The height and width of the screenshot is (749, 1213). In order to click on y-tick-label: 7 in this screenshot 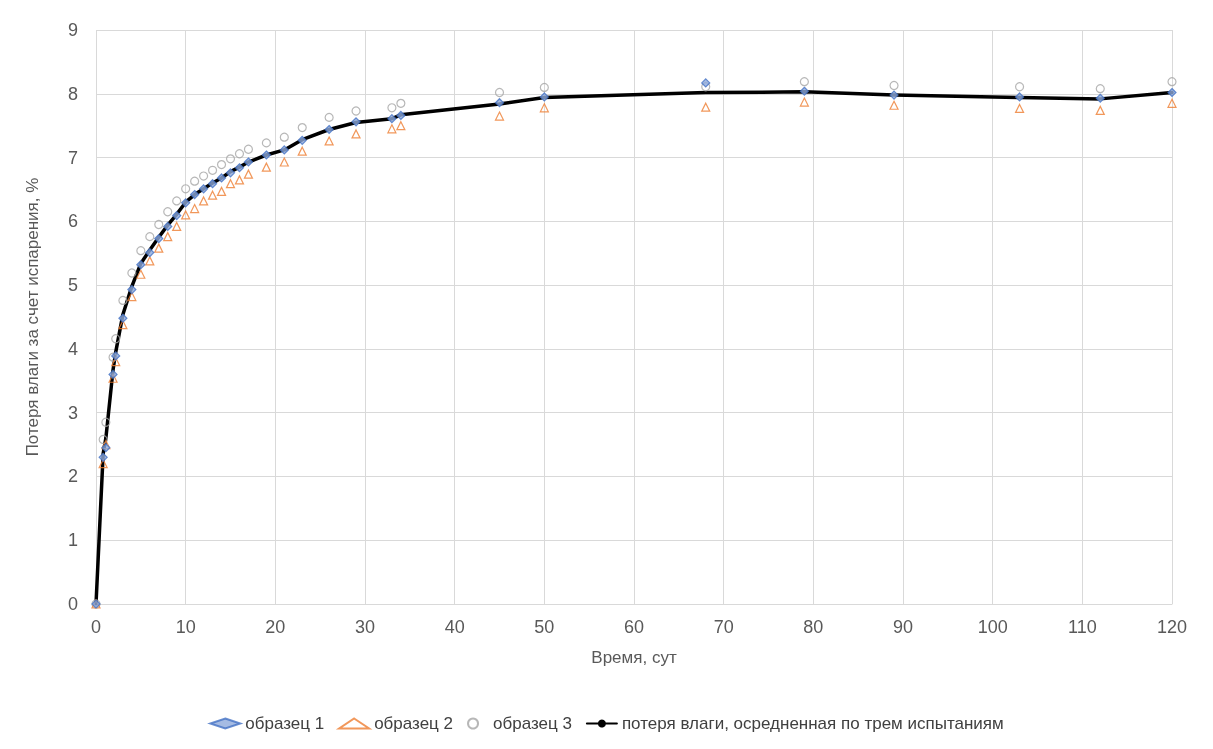, I will do `click(72, 157)`.